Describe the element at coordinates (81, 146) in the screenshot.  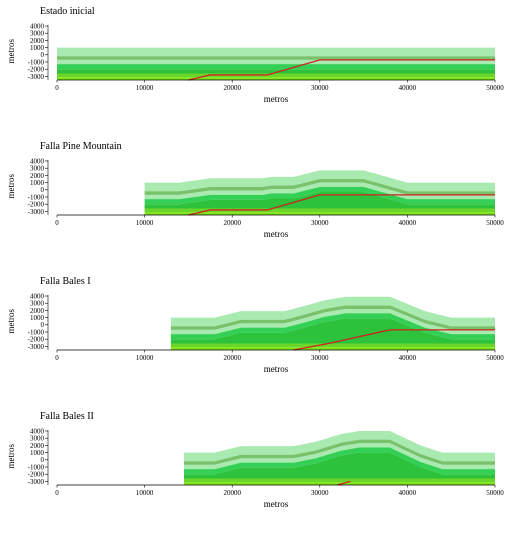
I see `panel-title: Falla Pine Mountain` at that location.